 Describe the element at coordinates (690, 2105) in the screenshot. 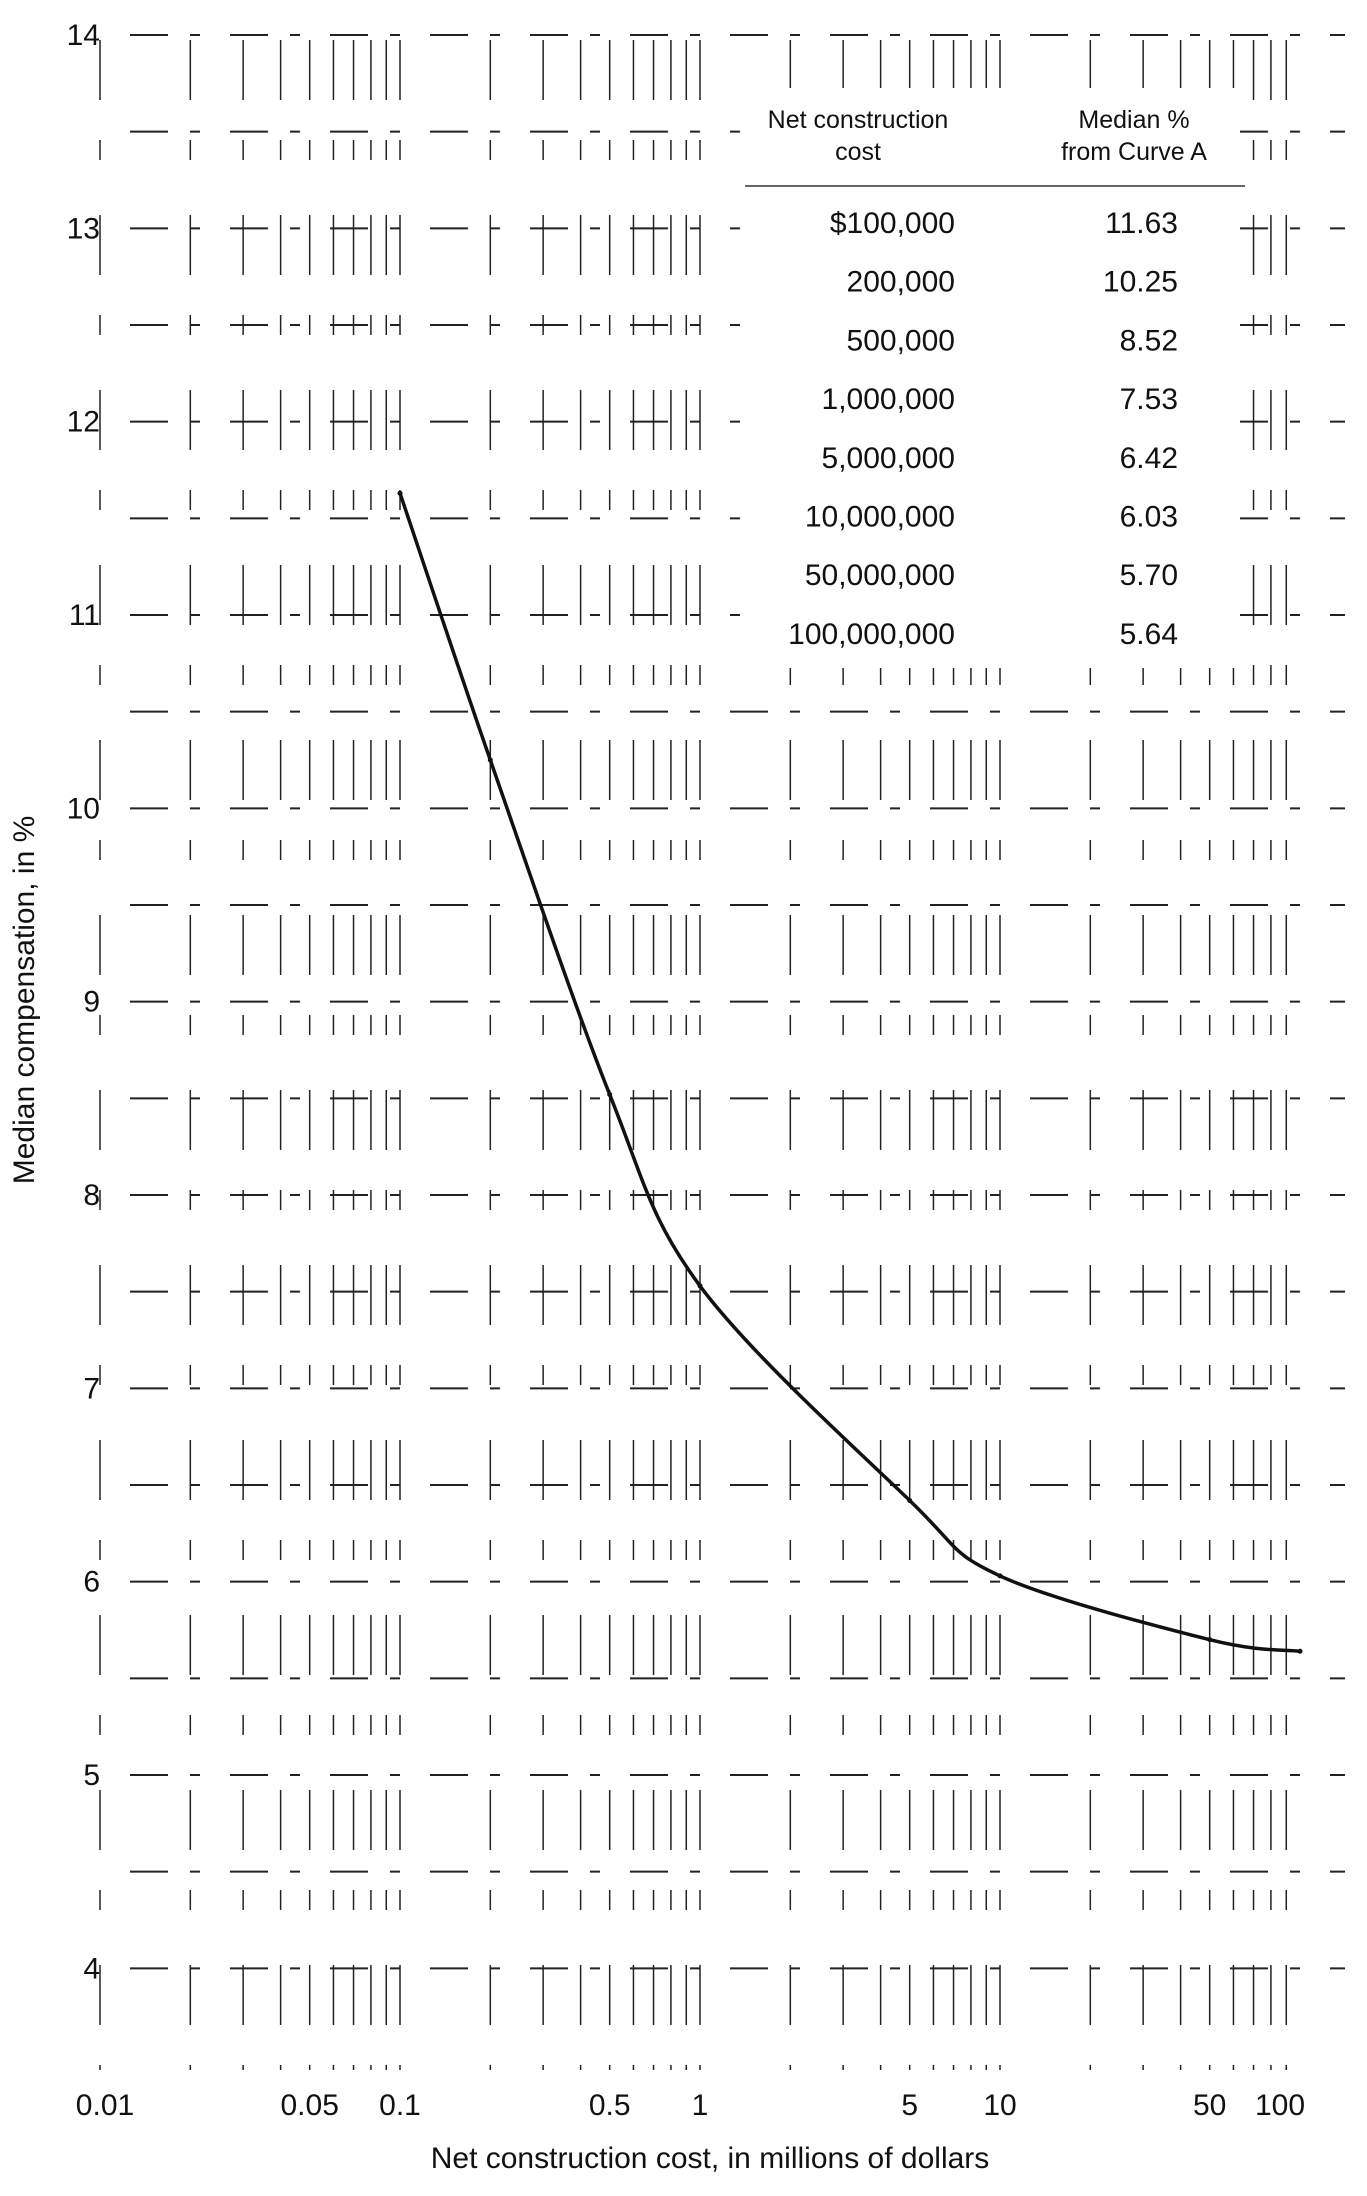

I see `x-tick-labels: 0.01 0.05 0.1 0.5 1 5 10 50 100` at that location.